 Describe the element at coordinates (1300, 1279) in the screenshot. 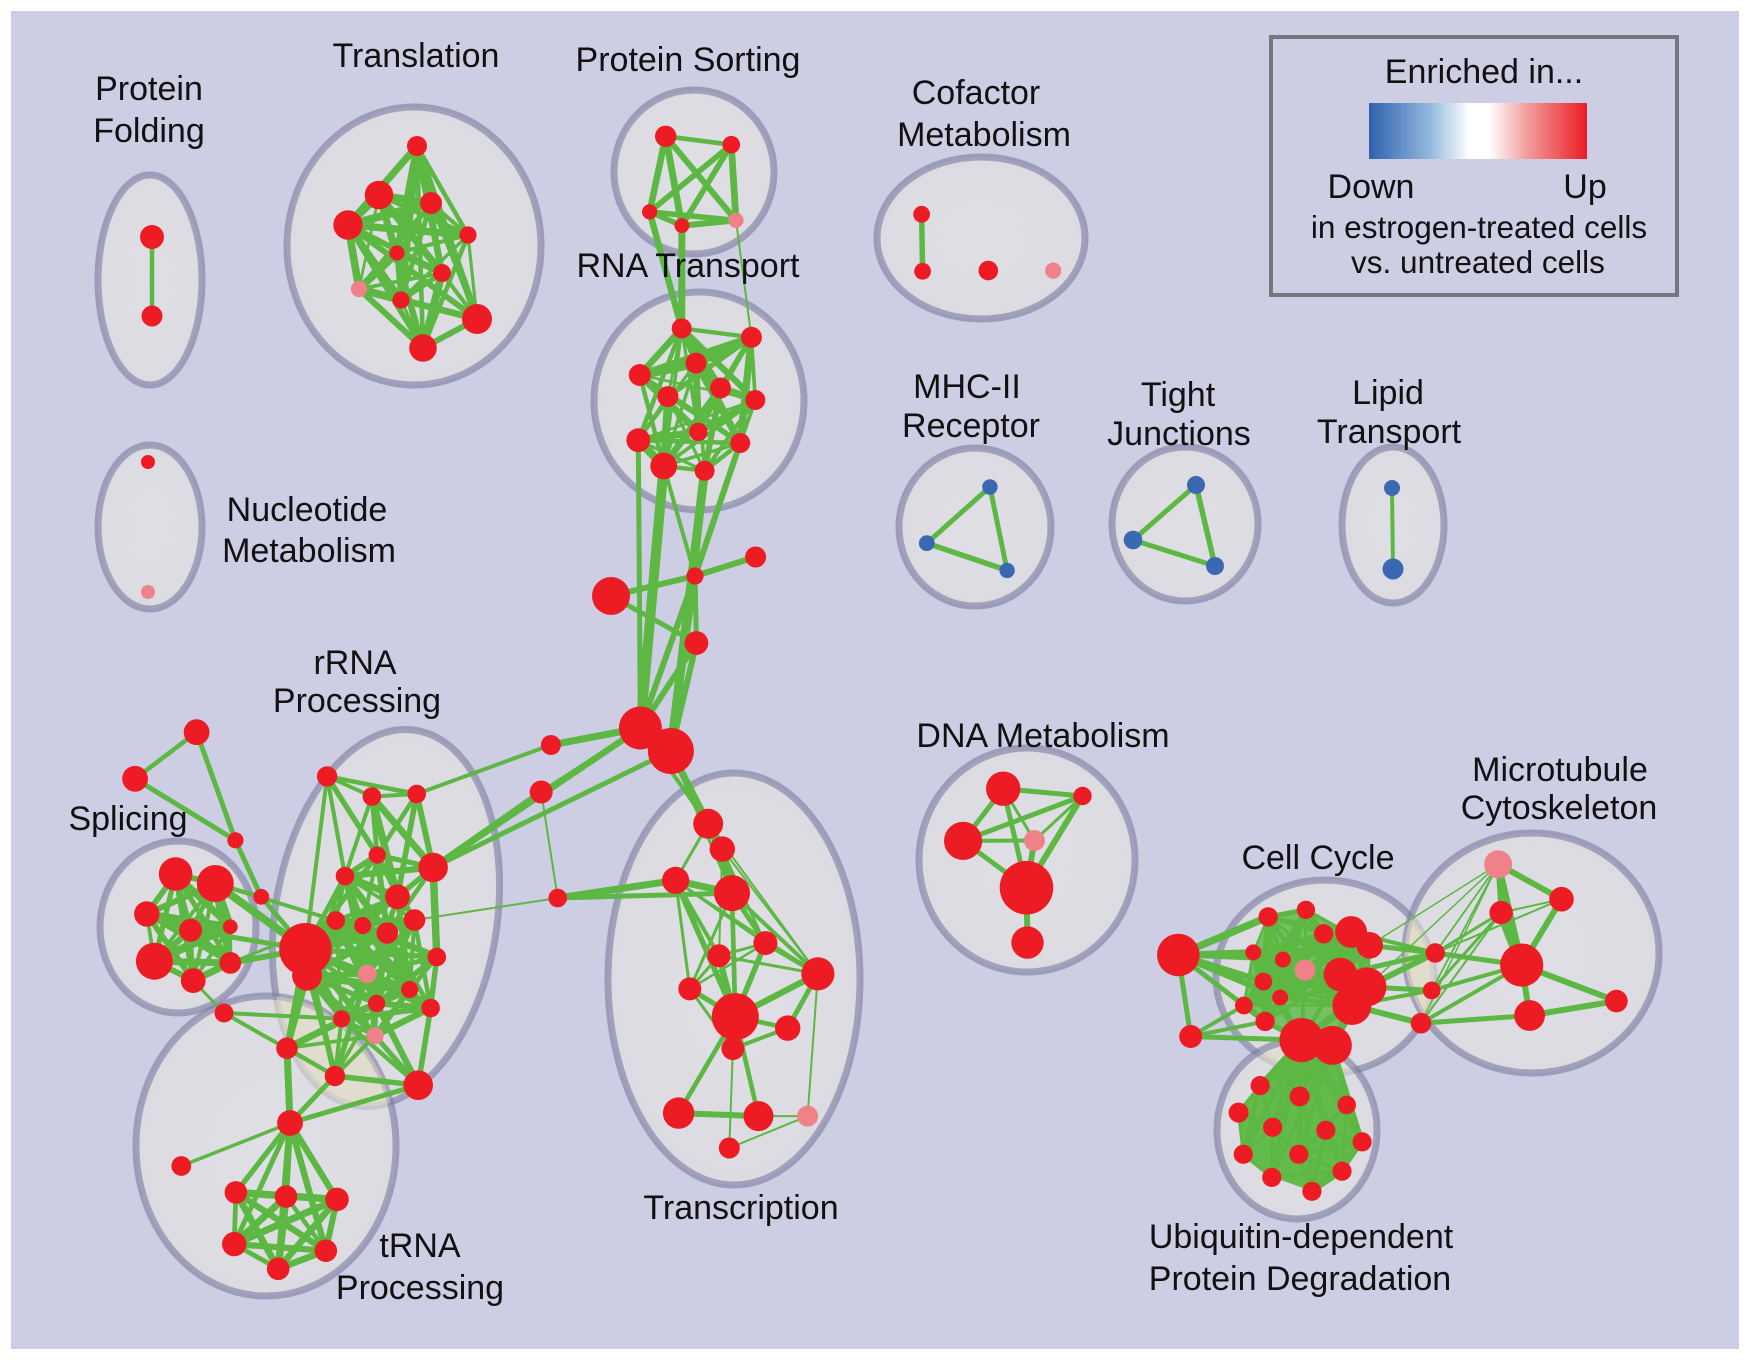

I see `svg-text: Protein Degradation` at that location.